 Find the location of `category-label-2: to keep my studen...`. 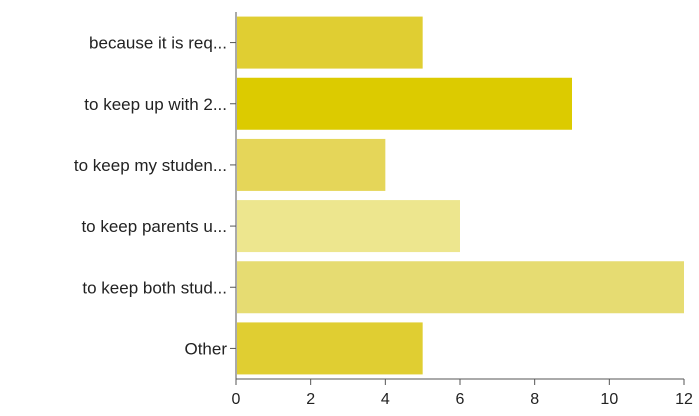

category-label-2: to keep my studen... is located at coordinates (150, 165).